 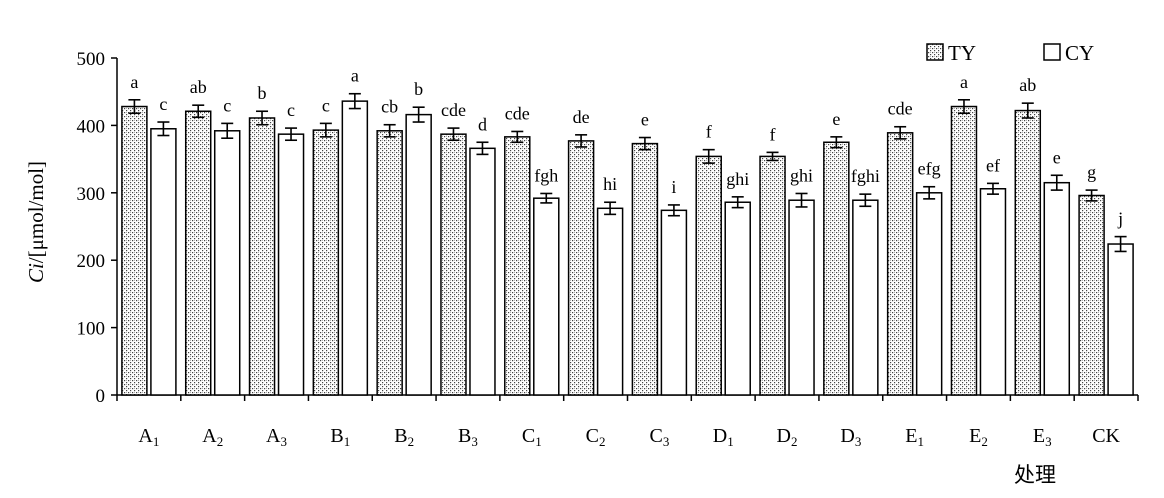 What do you see at coordinates (935, 52) in the screenshot?
I see `legend-swatch-ty` at bounding box center [935, 52].